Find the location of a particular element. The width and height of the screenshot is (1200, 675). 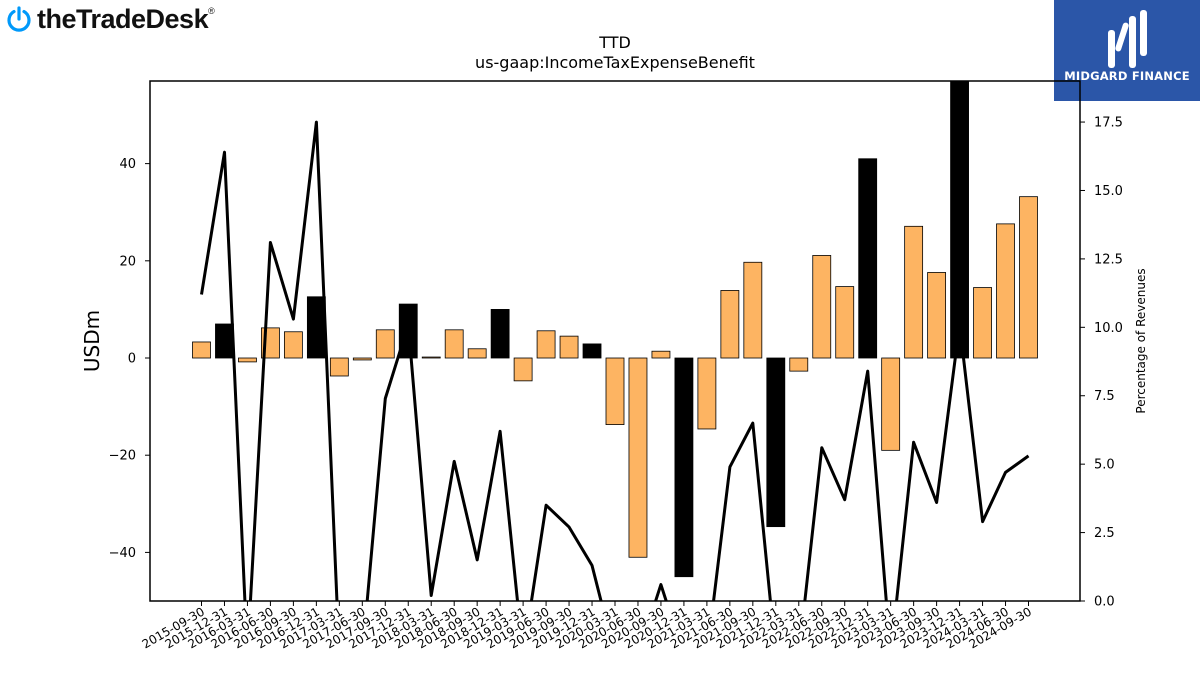

brand-logo: theTradeDesk ® is located at coordinates (110, 19).